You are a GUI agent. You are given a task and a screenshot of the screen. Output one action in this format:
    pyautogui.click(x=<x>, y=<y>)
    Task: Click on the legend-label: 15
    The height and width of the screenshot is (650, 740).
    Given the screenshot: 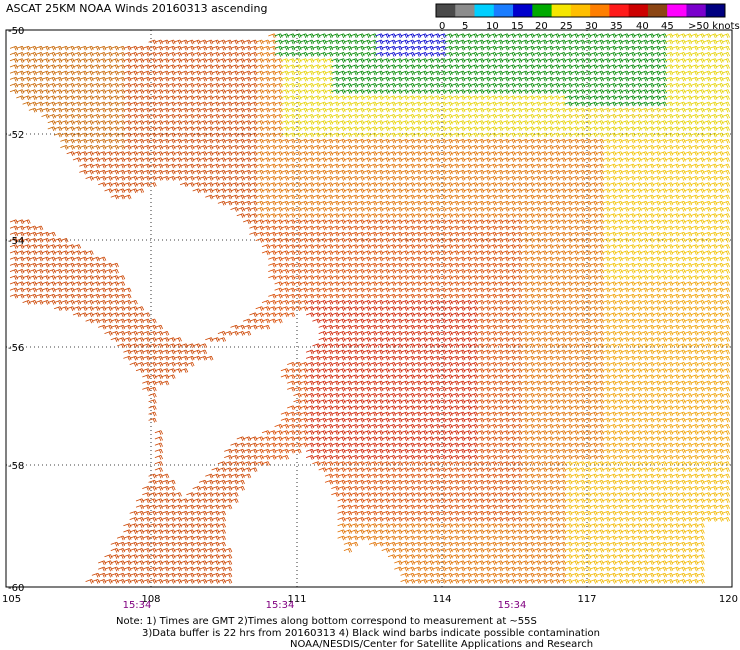 What is the action you would take?
    pyautogui.click(x=517, y=25)
    